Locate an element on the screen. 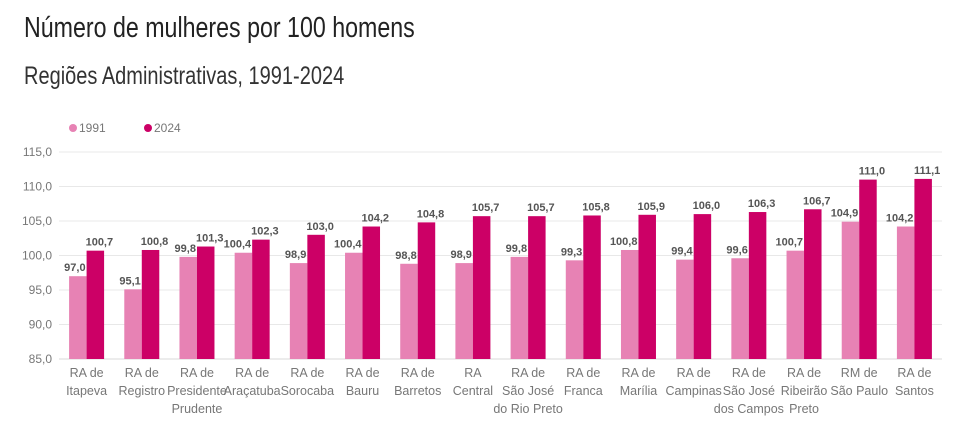 This screenshot has height=437, width=964. y-tick-label: 85,0 is located at coordinates (41, 359).